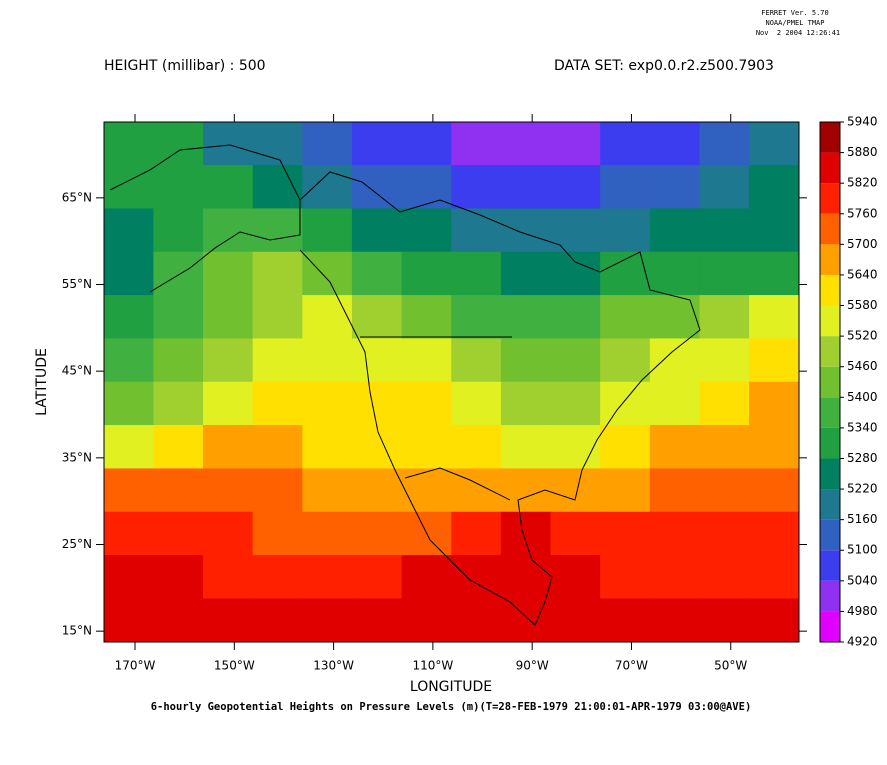 The image size is (887, 765). I want to click on x-tick-label: 150°W, so click(234, 666).